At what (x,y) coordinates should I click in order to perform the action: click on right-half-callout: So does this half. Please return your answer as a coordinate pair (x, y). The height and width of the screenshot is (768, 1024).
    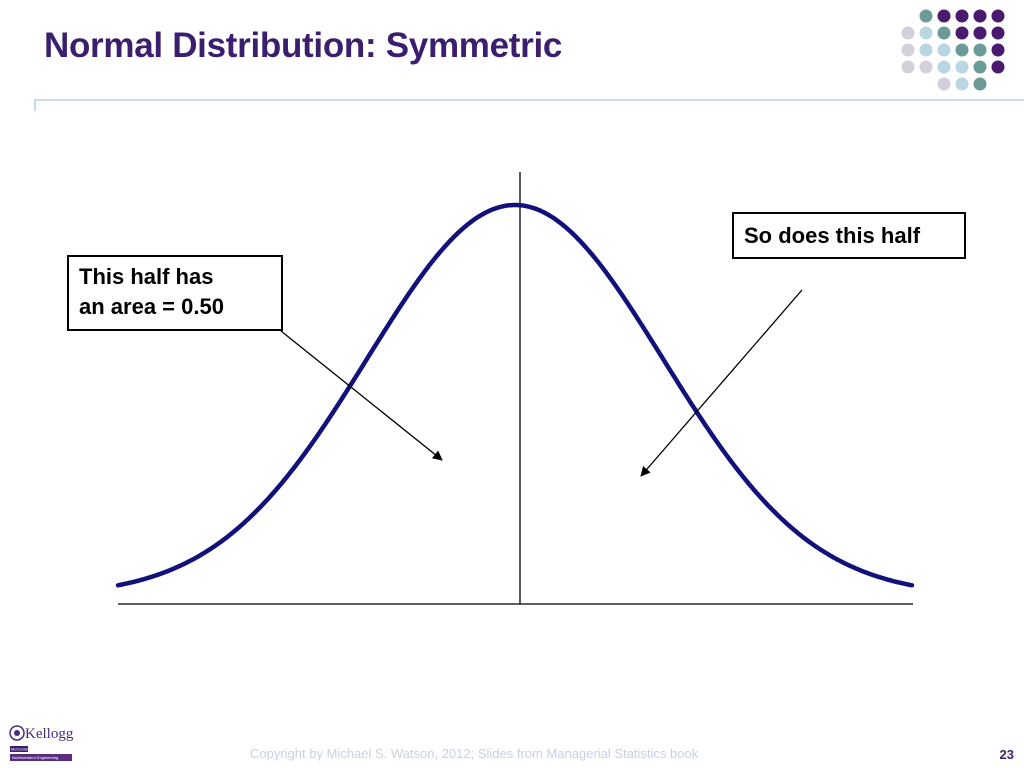
    Looking at the image, I should click on (849, 235).